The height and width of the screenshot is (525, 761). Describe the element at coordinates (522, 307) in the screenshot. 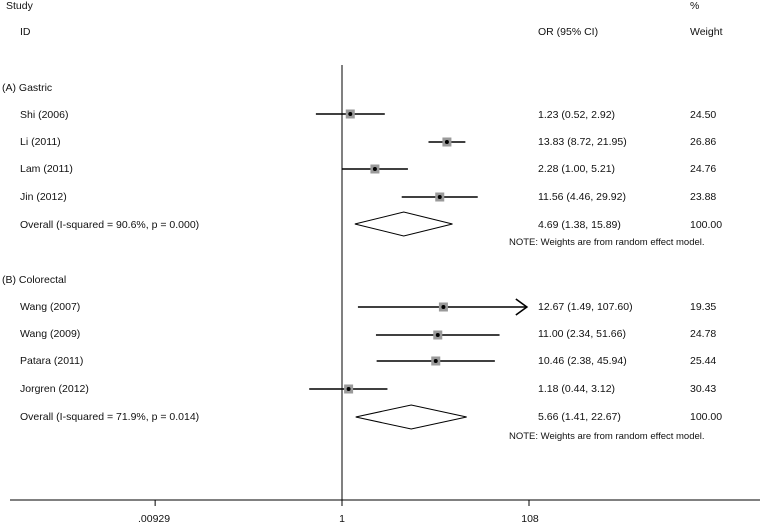

I see `ci-arrow` at that location.